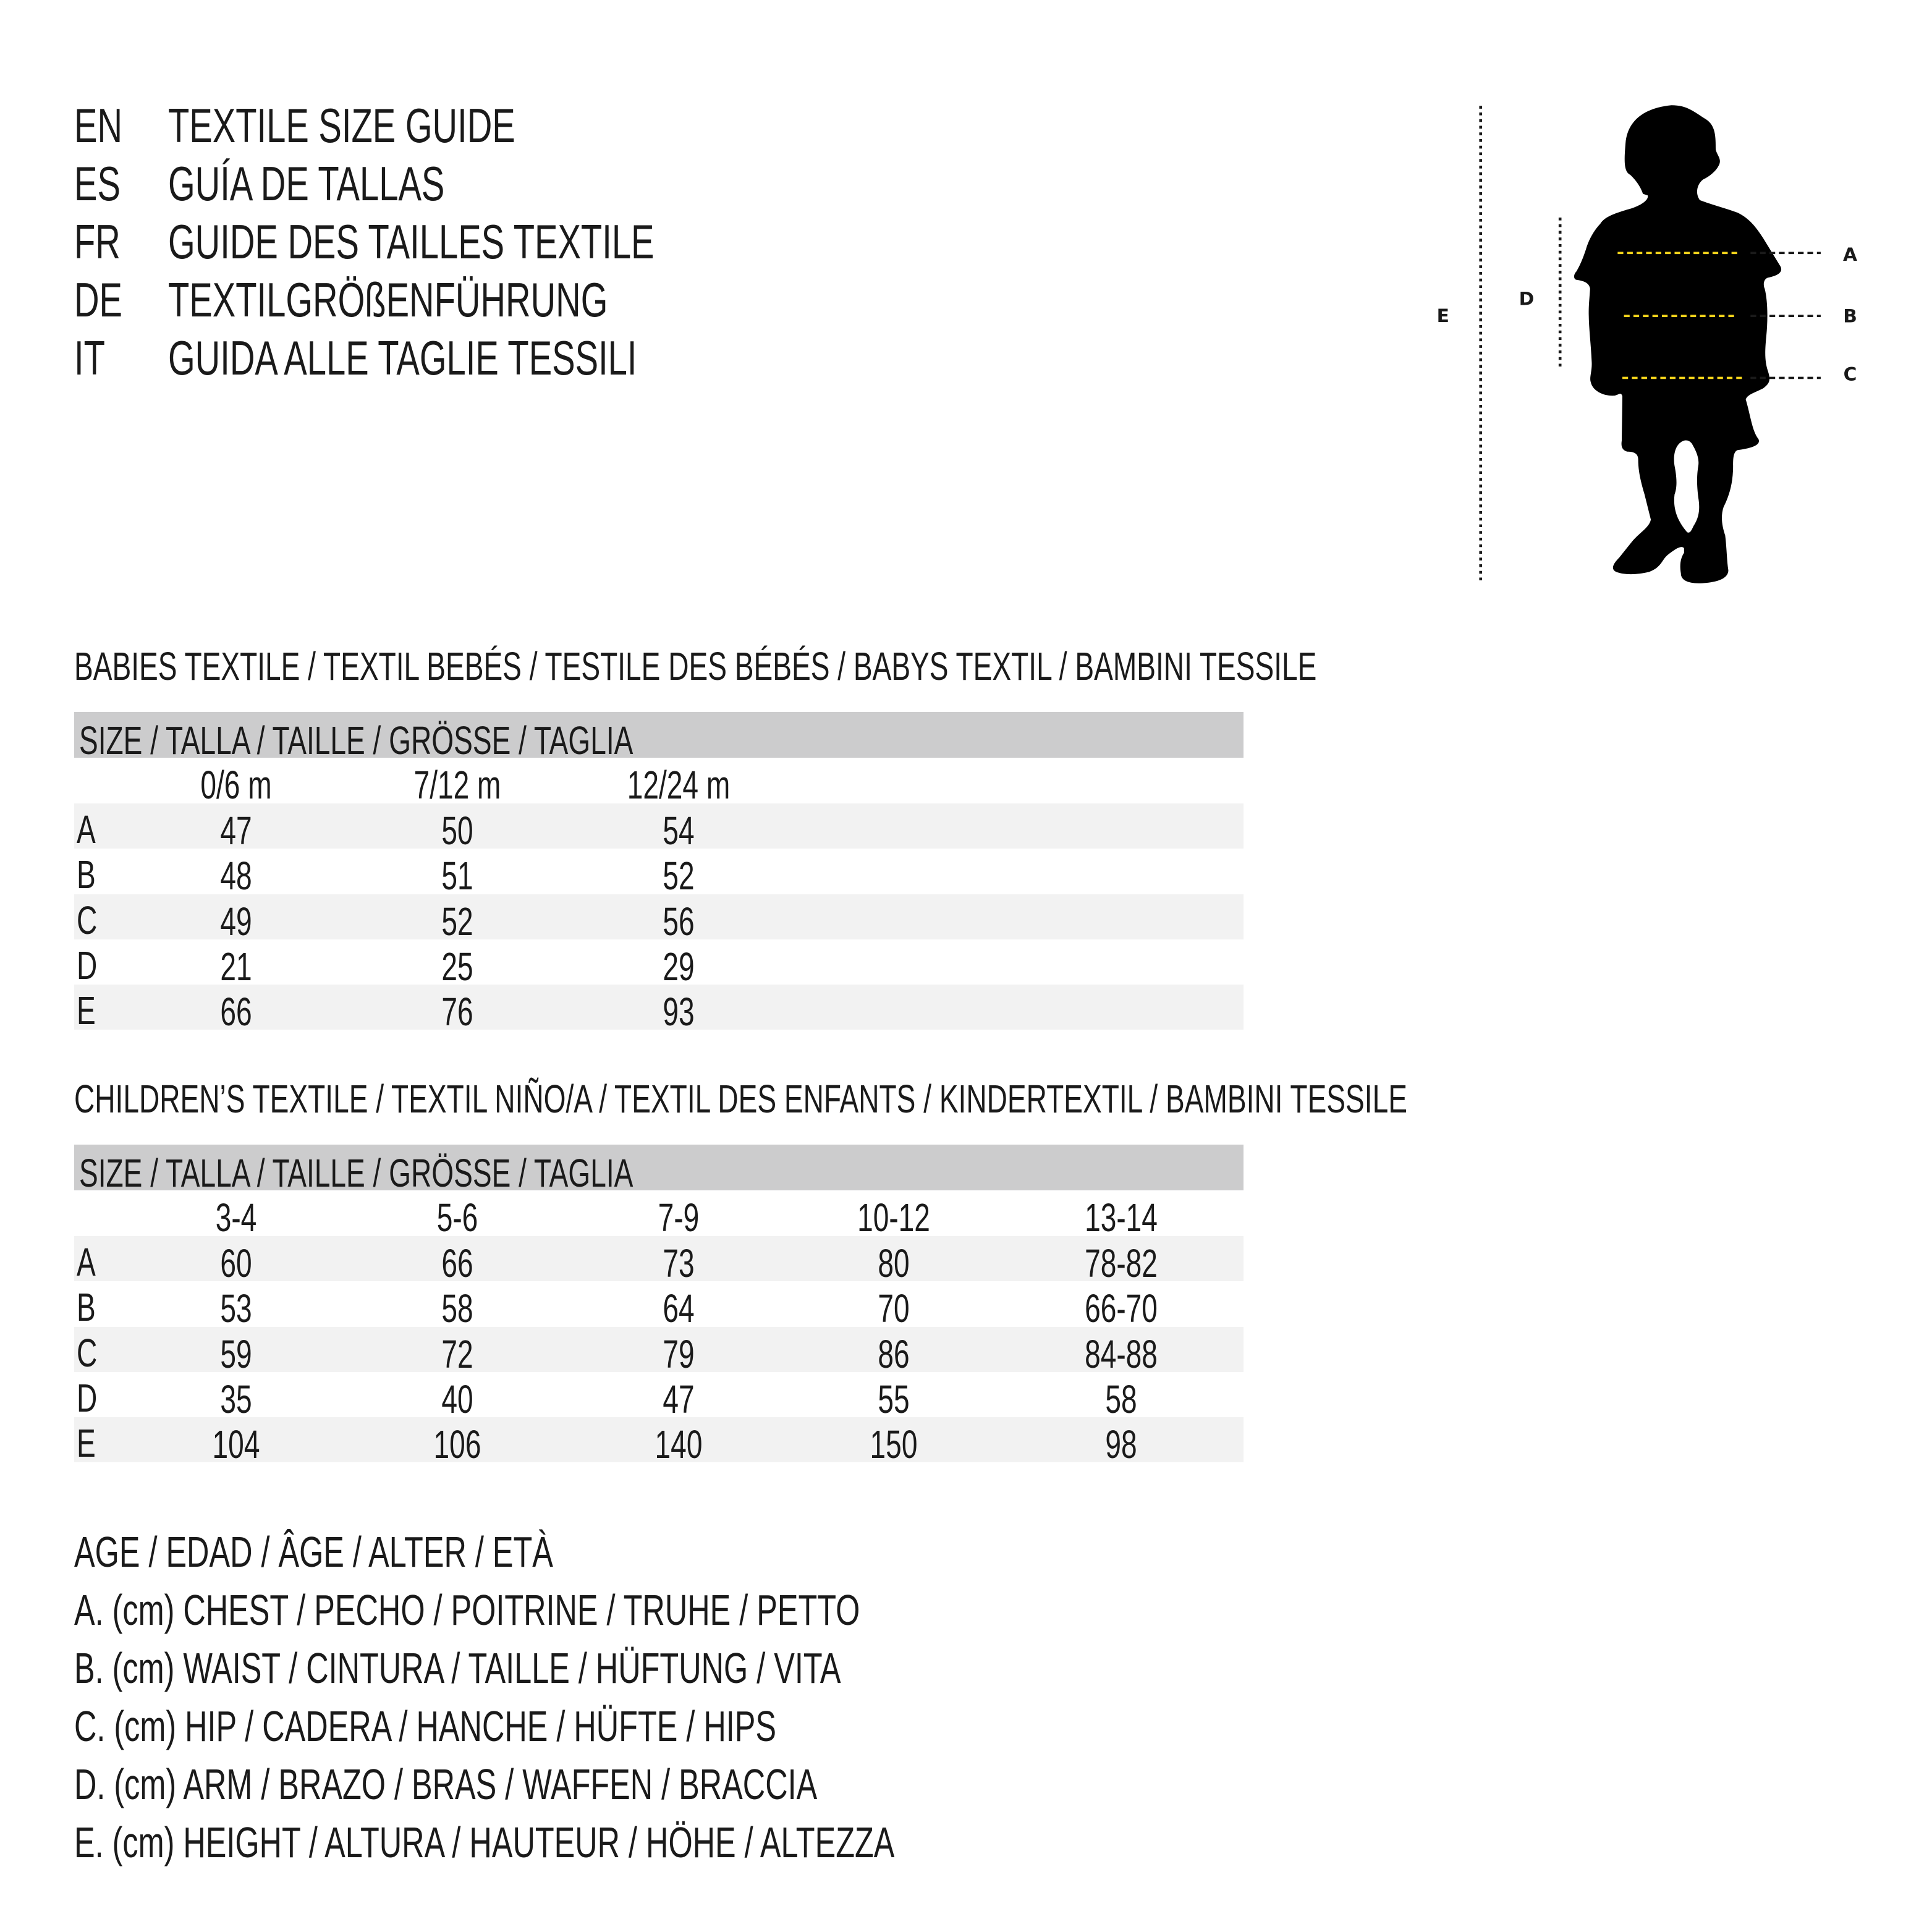 Image resolution: width=1932 pixels, height=1932 pixels. I want to click on age-label: AGE / EDAD / ÂGE / ALTER / ETÀ, so click(313, 1552).